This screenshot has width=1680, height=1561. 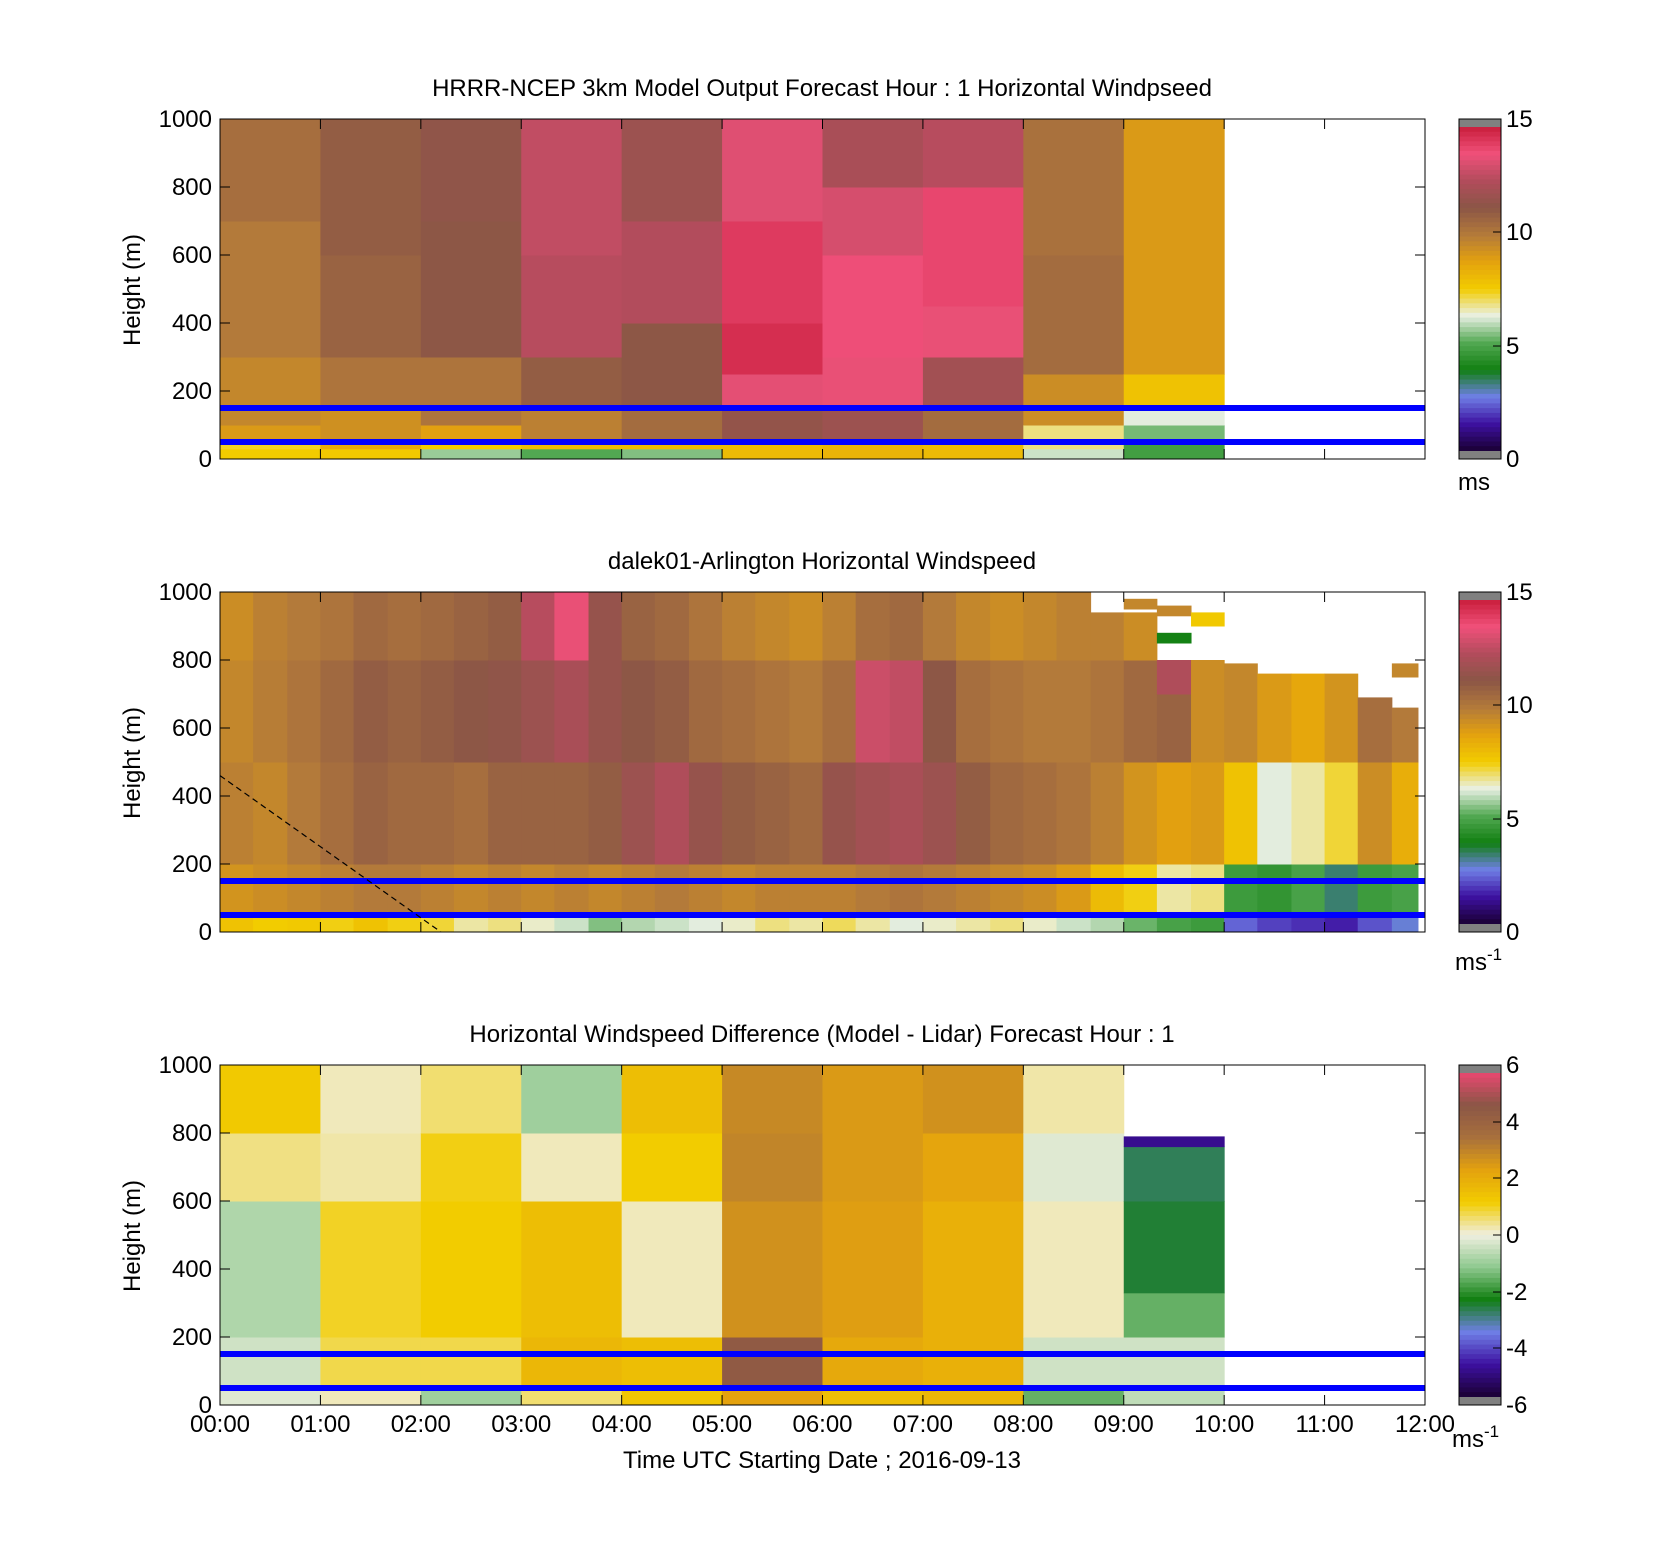 What do you see at coordinates (1324, 1424) in the screenshot?
I see `x-tick-label: 11:00` at bounding box center [1324, 1424].